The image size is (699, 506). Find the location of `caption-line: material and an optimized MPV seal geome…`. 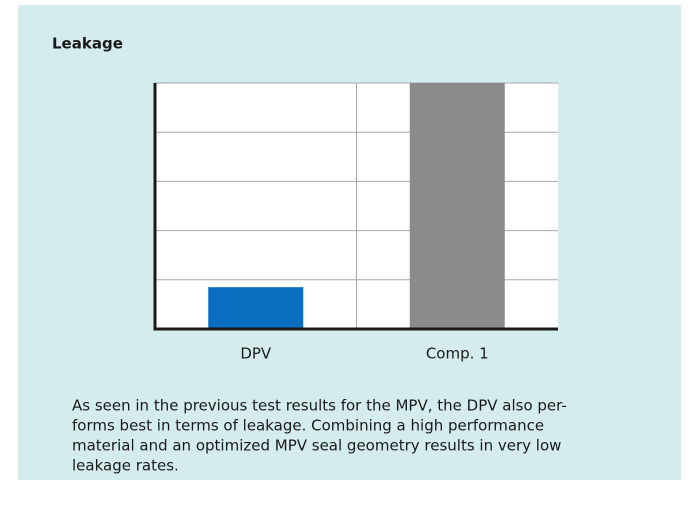

caption-line: material and an optimized MPV seal geome… is located at coordinates (316, 446).